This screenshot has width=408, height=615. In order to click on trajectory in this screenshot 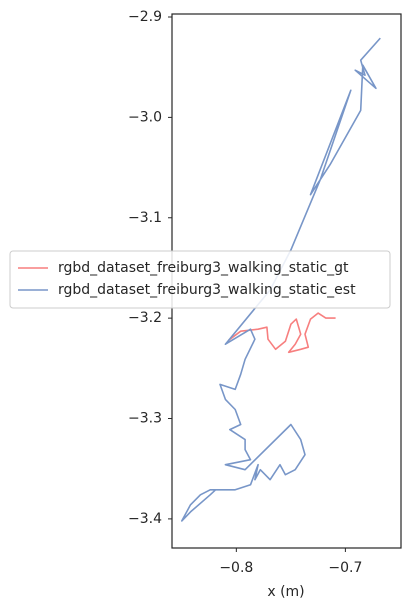, I will do `click(282, 333)`.